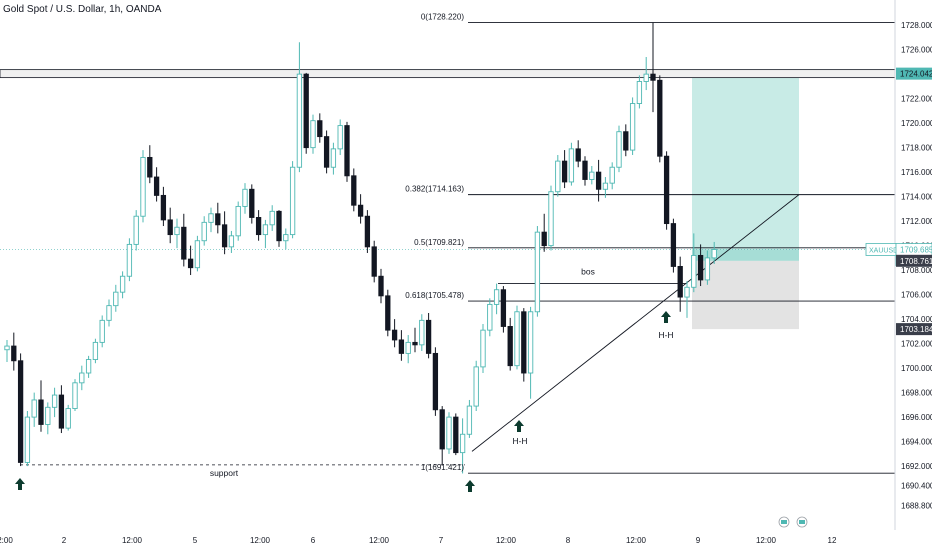  Describe the element at coordinates (442, 467) in the screenshot. I see `fib-label: 1(1691.421)` at that location.